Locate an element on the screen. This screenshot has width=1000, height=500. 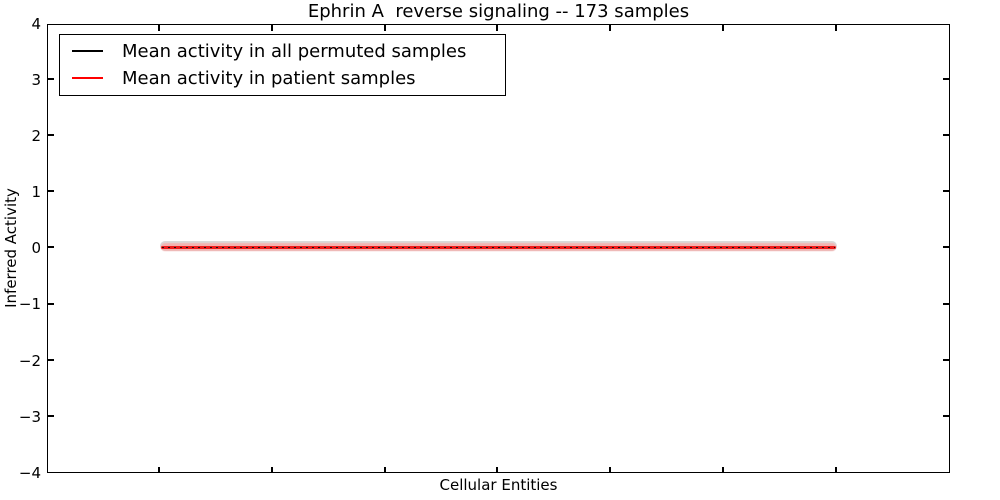
y-axis-label: Inferred Activity is located at coordinates (11, 248).